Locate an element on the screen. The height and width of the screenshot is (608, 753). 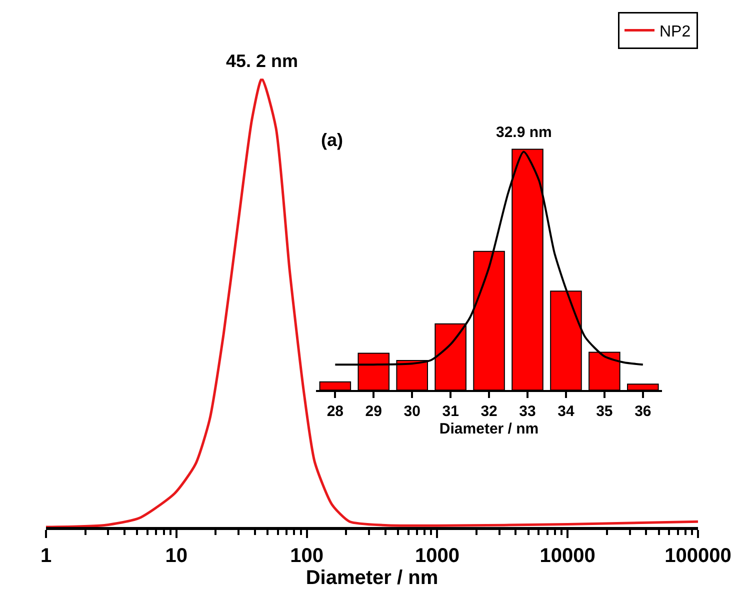
x-tick-label: 31 is located at coordinates (450, 411).